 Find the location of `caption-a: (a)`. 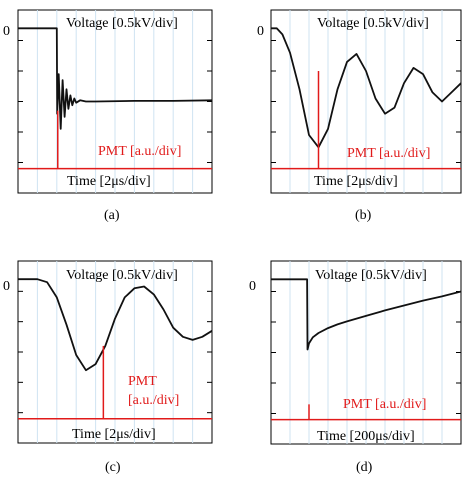

caption-a: (a) is located at coordinates (112, 215).